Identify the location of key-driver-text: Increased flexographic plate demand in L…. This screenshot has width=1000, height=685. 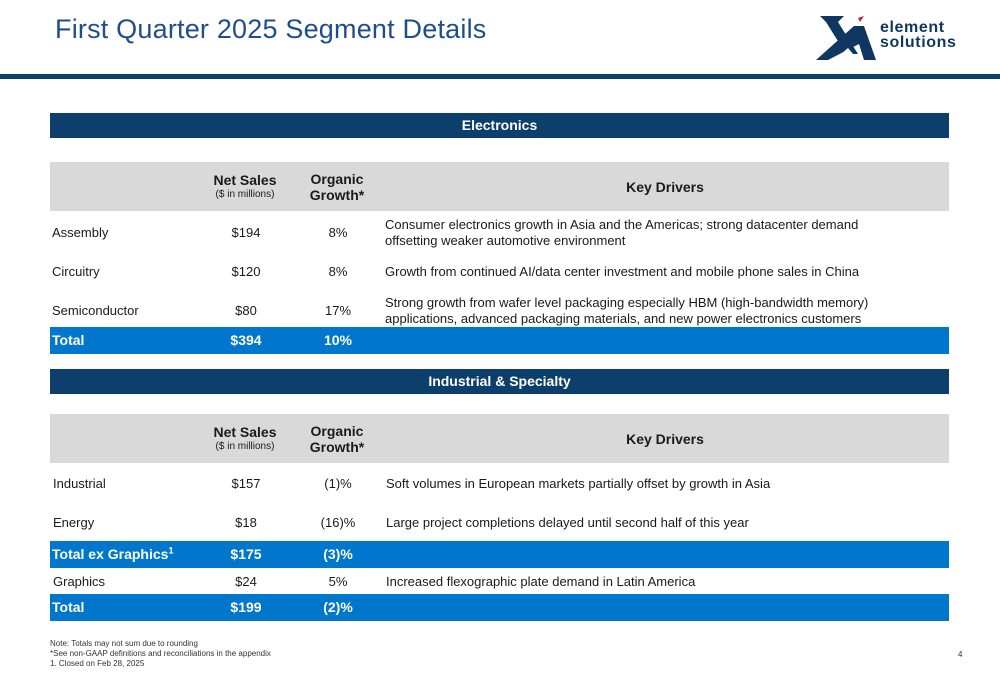
(541, 581).